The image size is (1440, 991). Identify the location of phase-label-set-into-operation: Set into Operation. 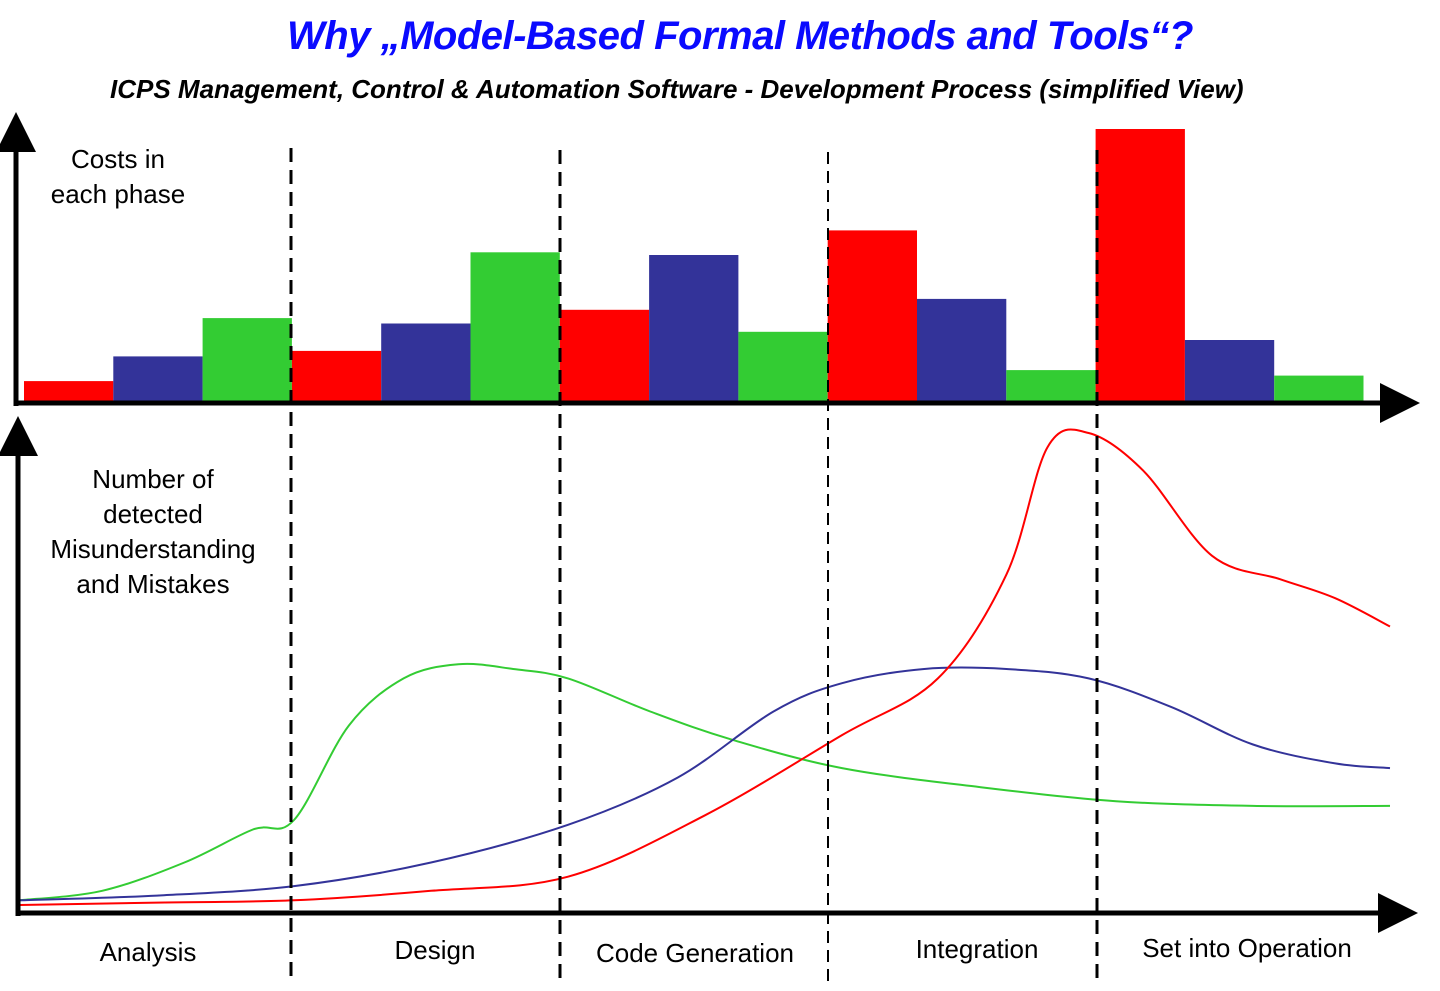
(1247, 948).